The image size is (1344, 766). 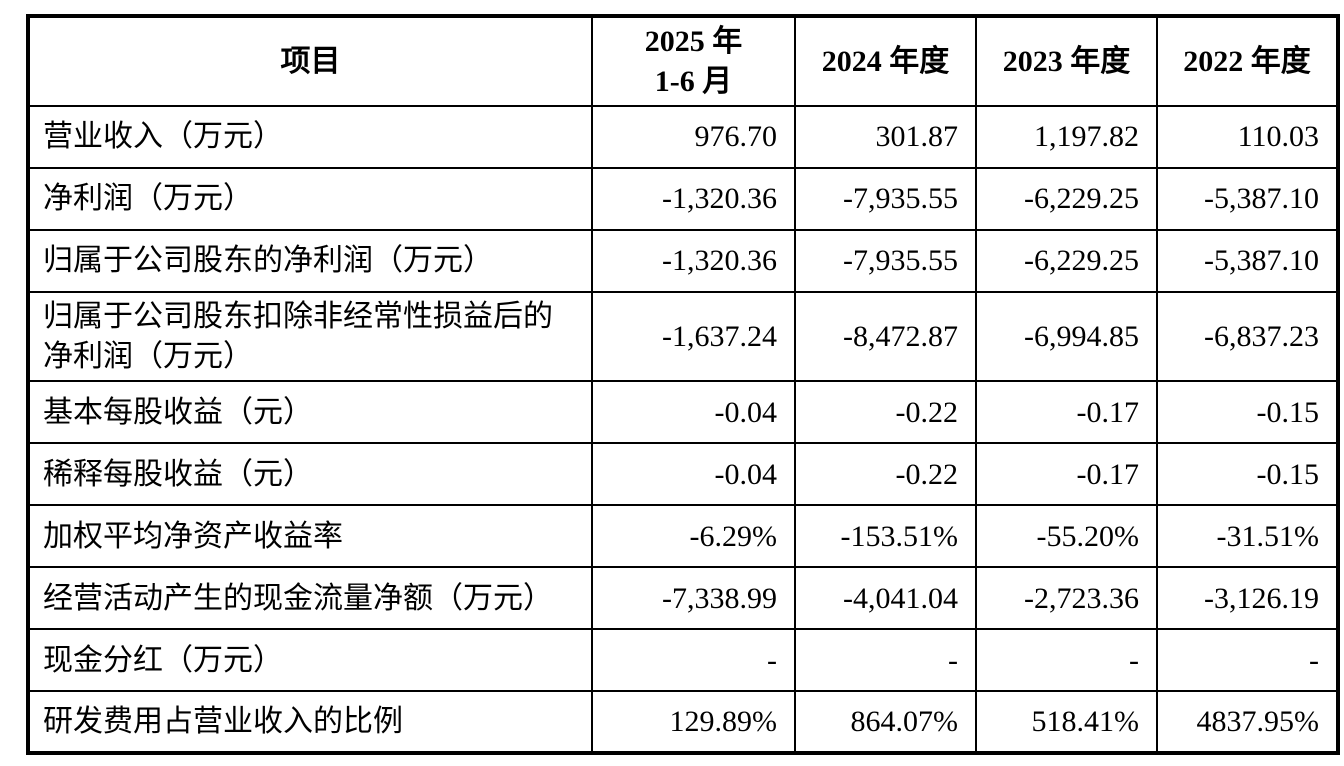 I want to click on cell-value: -8,472.87, so click(x=885, y=337).